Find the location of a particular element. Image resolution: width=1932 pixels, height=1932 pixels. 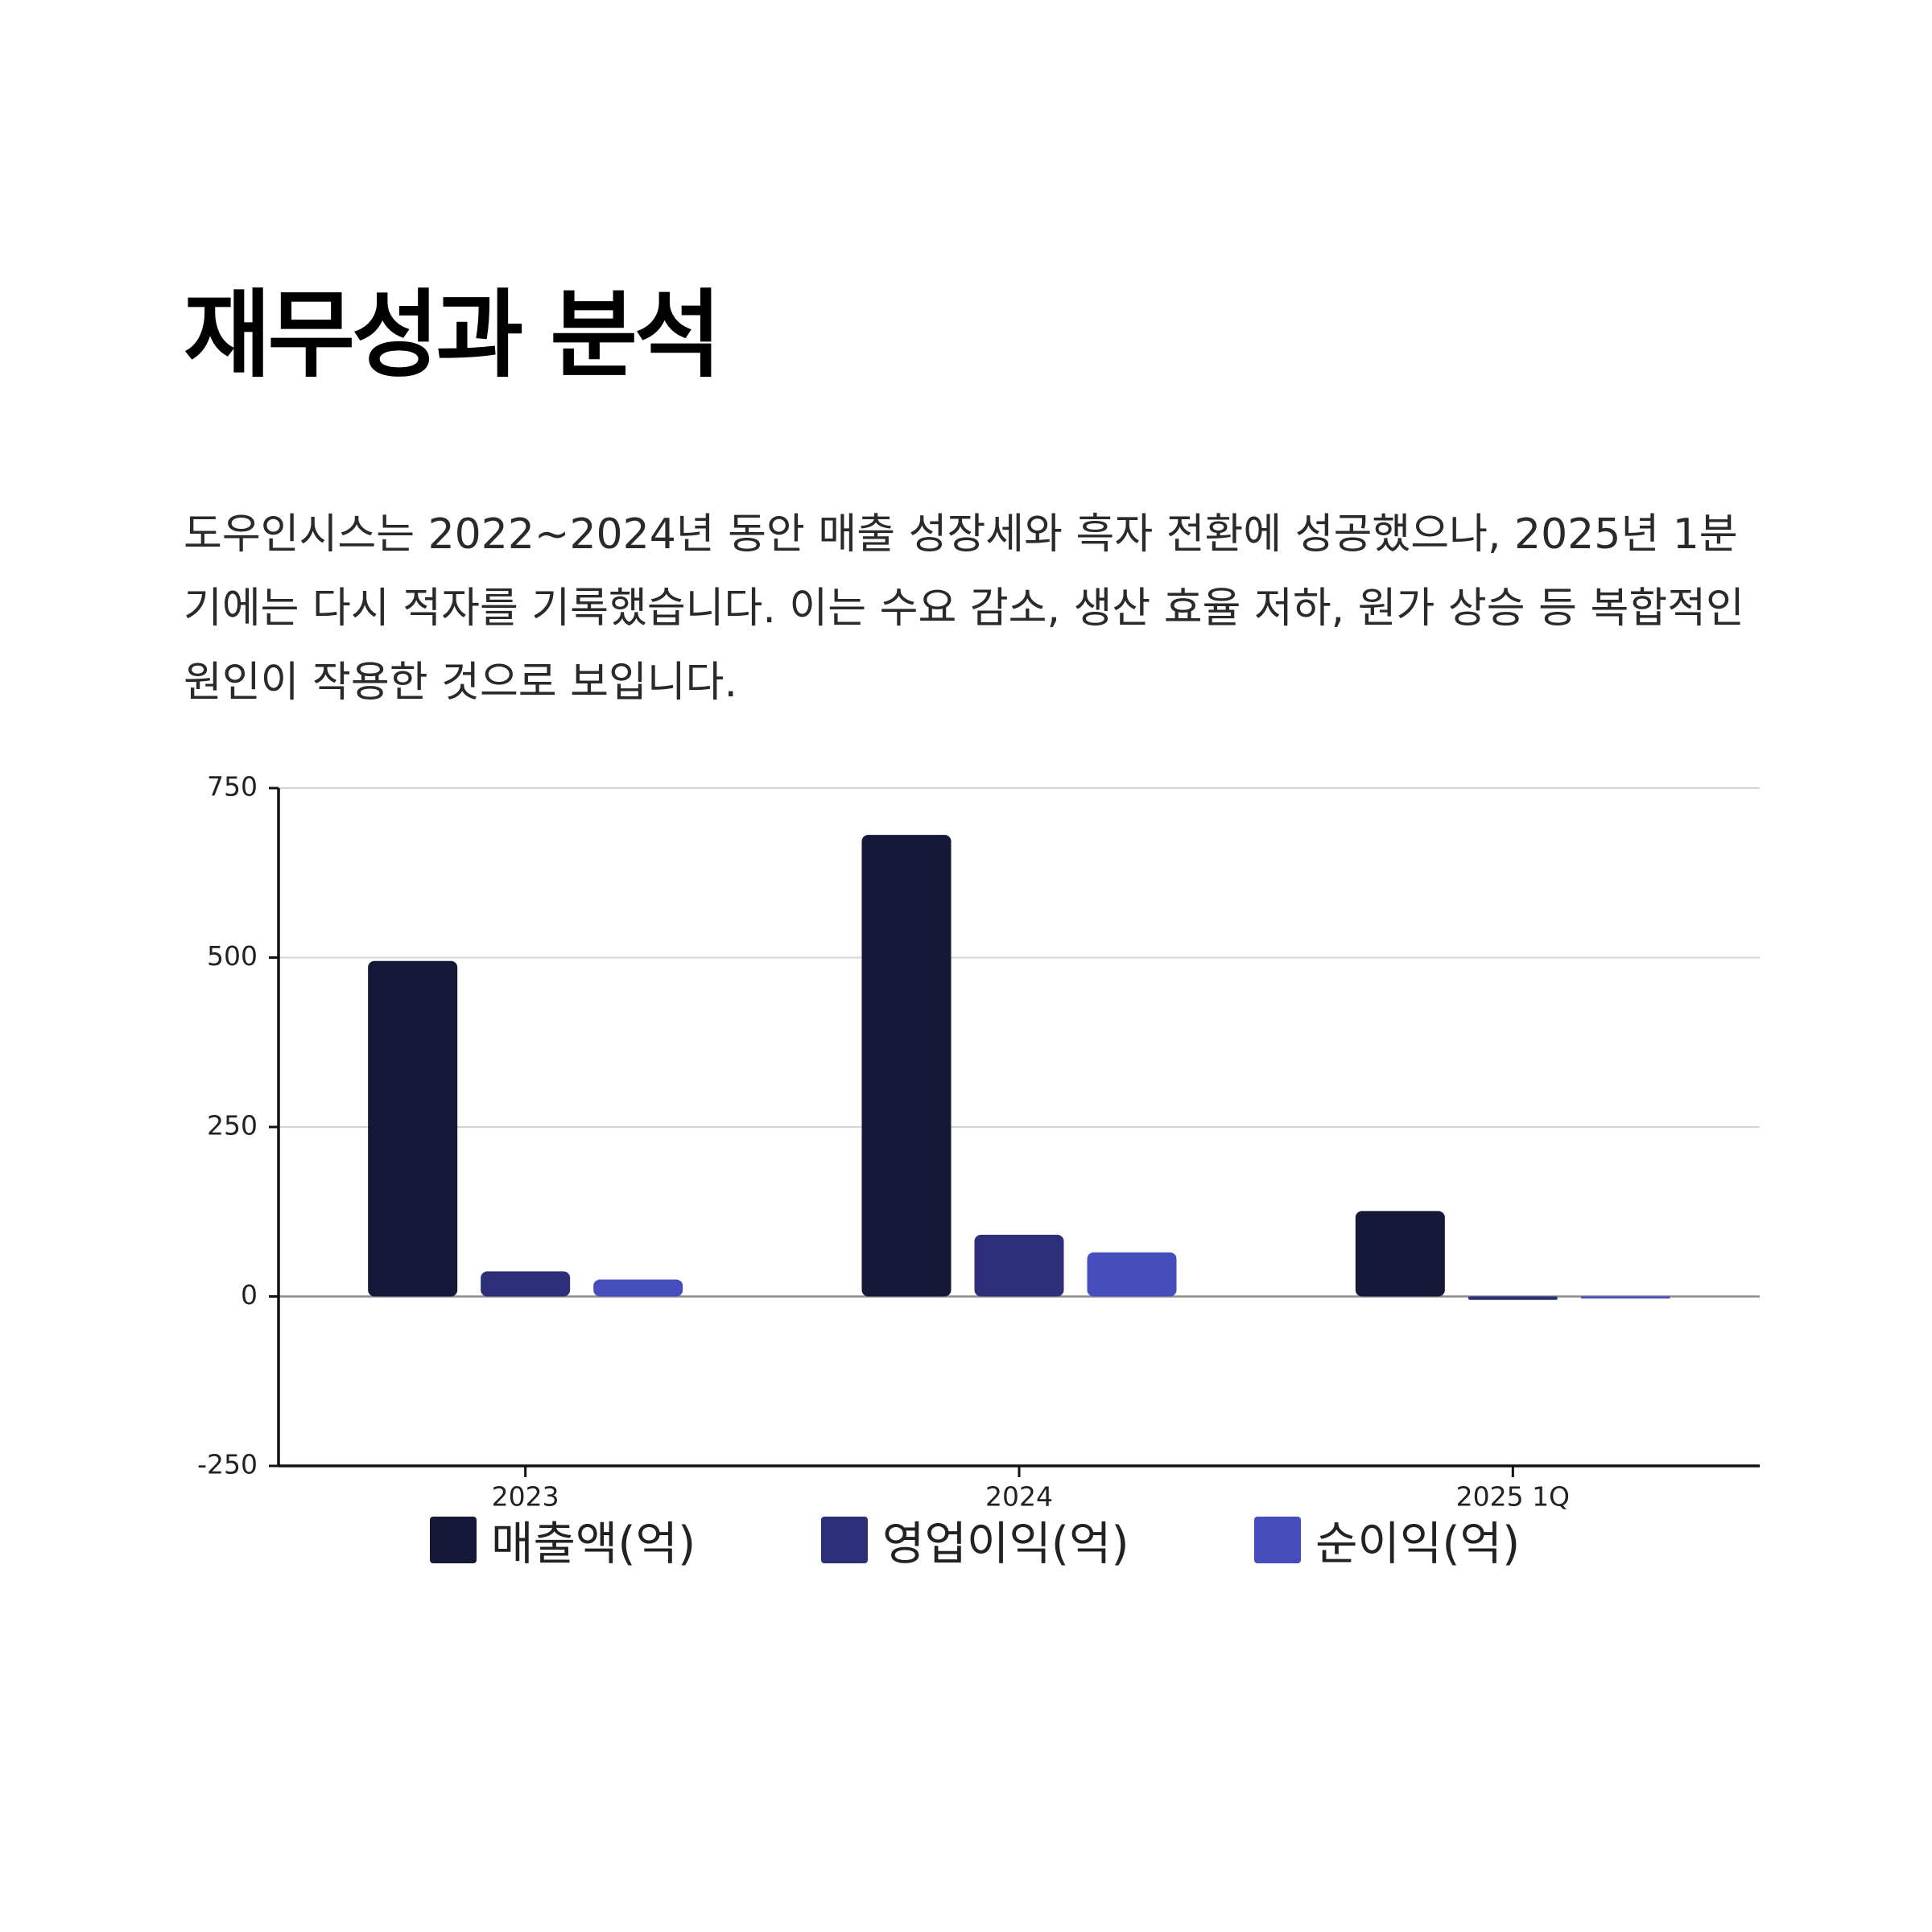

legend-item: 순이익(억) is located at coordinates (1387, 1540).